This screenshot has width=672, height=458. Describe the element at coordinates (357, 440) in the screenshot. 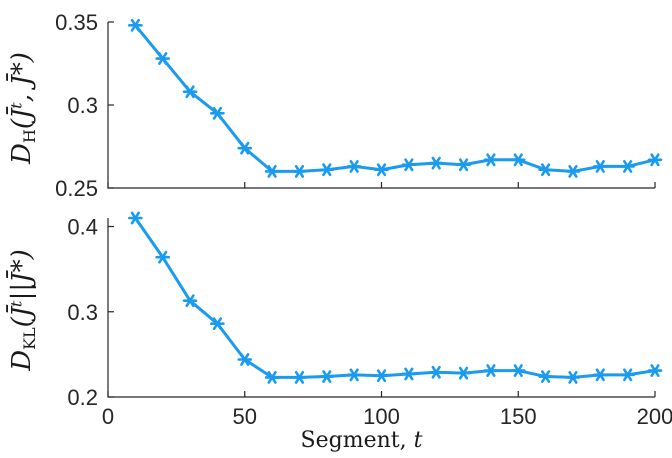

I see `x-axis-label-text: Segment,` at that location.